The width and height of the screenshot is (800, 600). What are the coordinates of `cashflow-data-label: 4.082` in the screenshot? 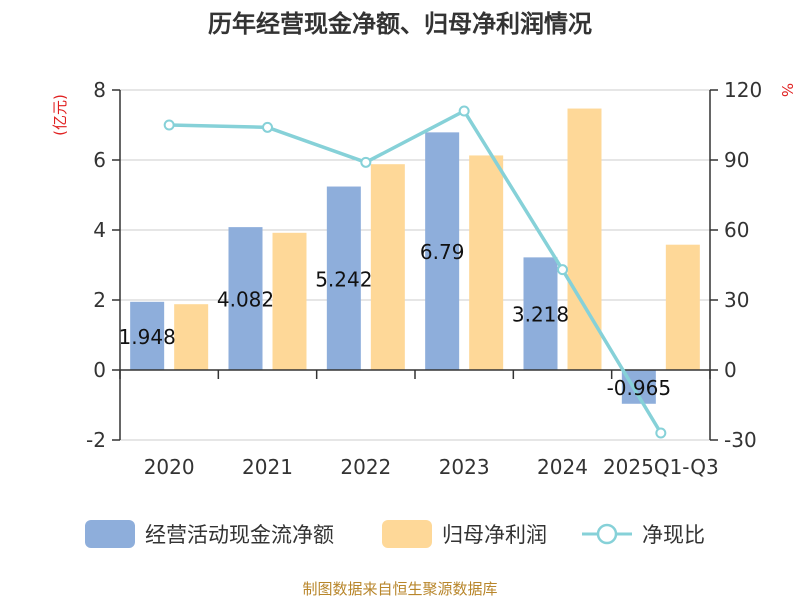 It's located at (245, 300).